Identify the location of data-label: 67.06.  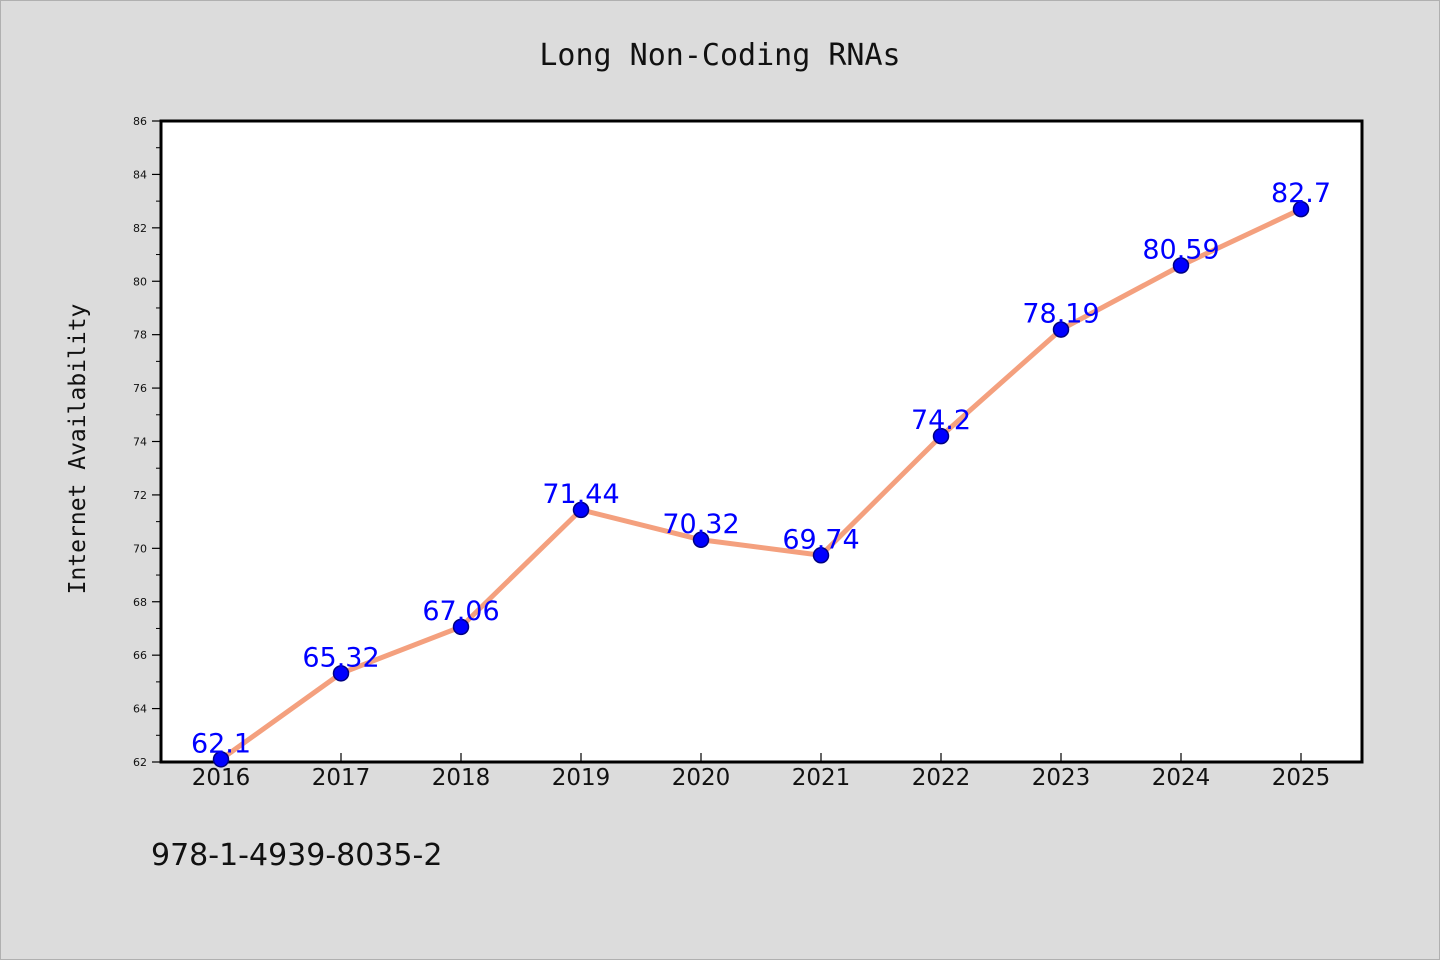
(460, 611).